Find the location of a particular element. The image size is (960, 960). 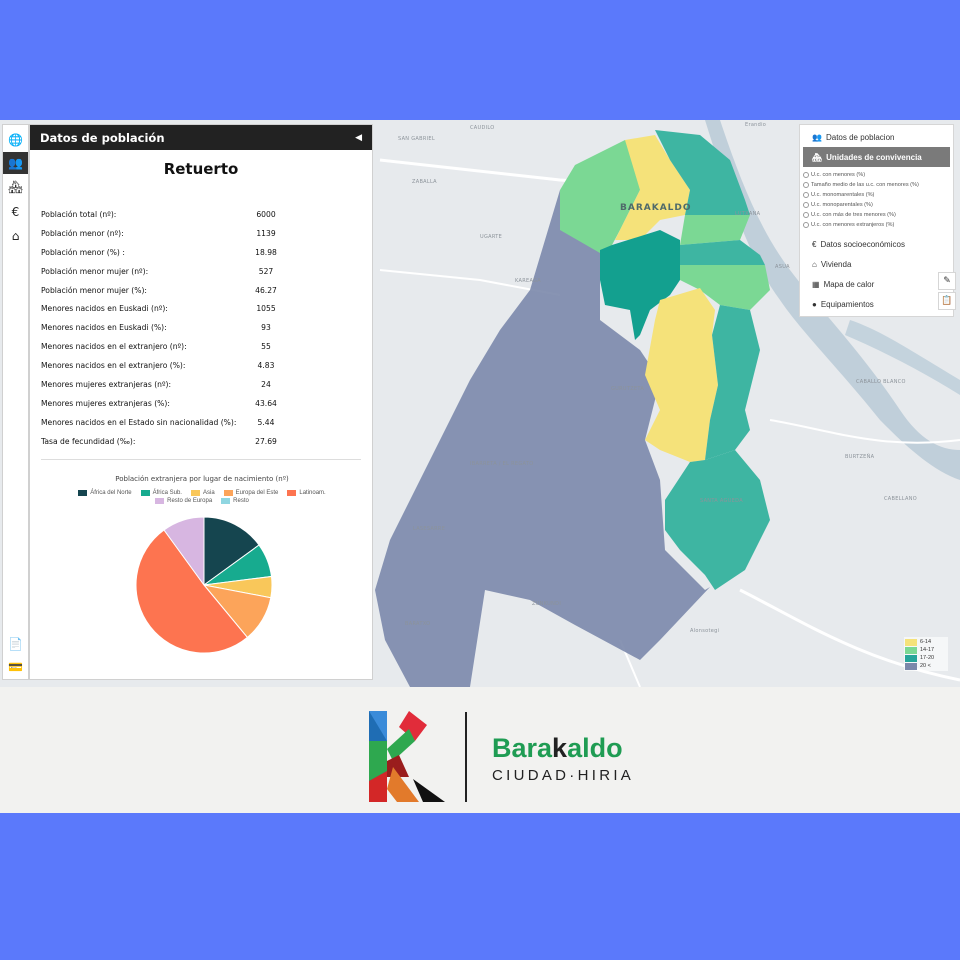

layer-mapa-calor: ▦ Mapa de calor is located at coordinates (876, 284).